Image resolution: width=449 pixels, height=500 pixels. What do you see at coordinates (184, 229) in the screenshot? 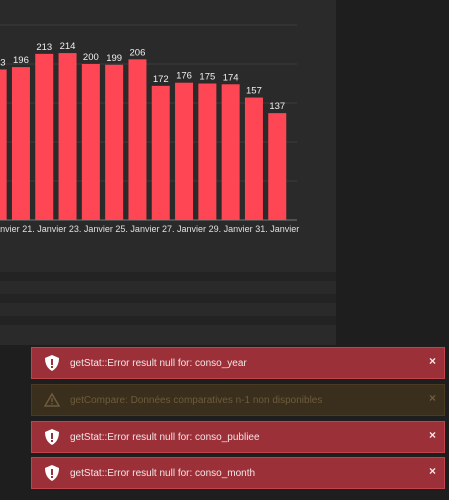
I see `x-tick-label: 27. Janvier` at bounding box center [184, 229].